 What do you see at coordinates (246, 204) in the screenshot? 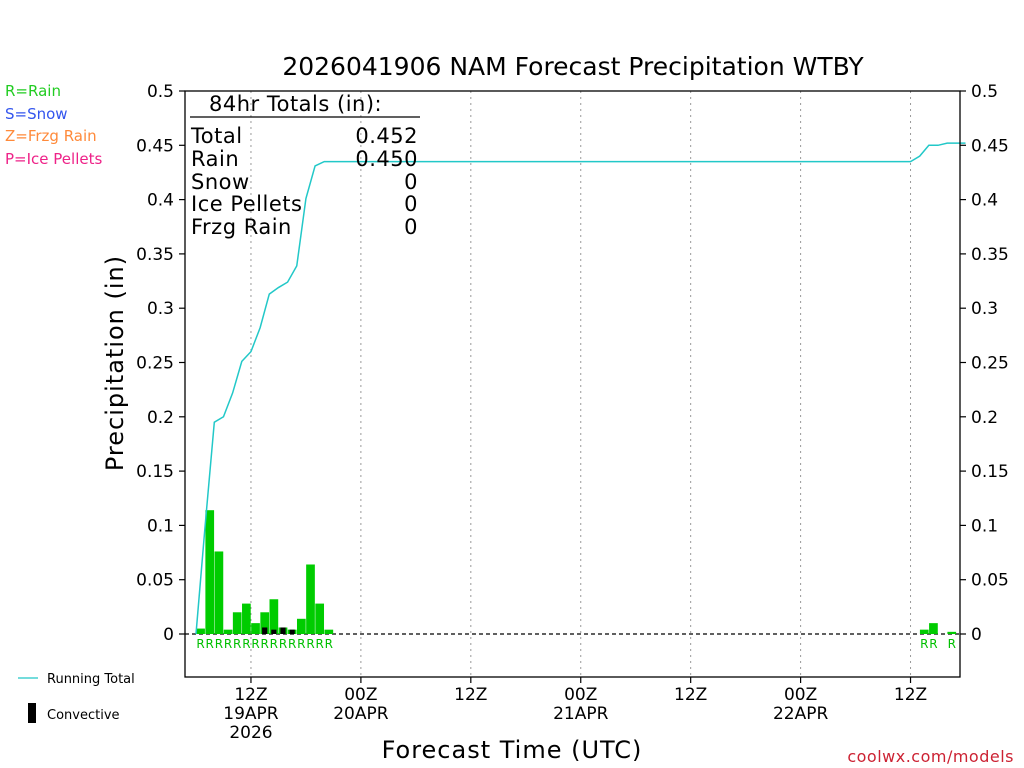
I see `totals-ice-pellets-label: Ice Pellets` at bounding box center [246, 204].